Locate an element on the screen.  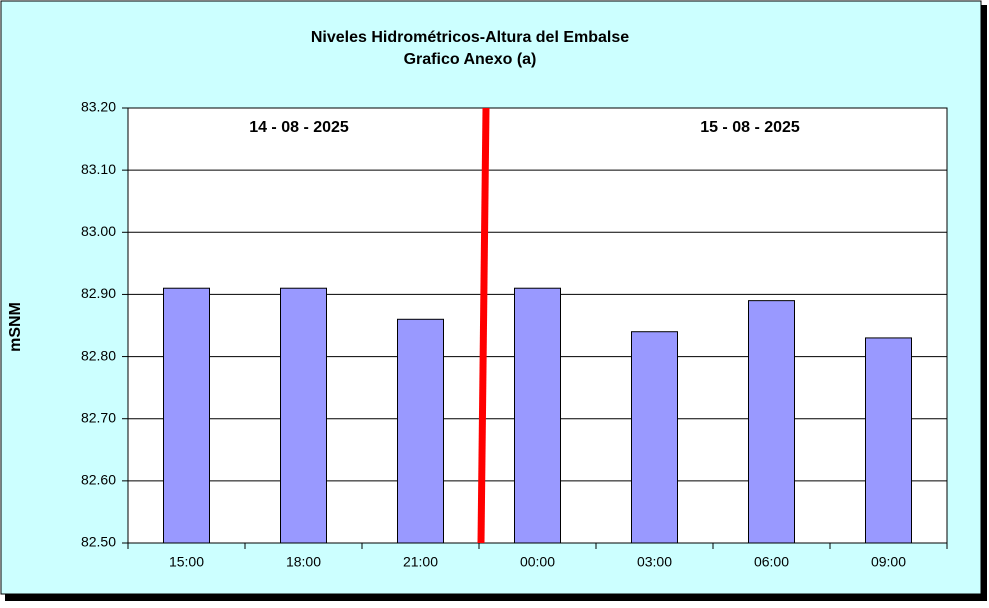
chart-subtitle: Grafico Anexo (a) is located at coordinates (470, 59).